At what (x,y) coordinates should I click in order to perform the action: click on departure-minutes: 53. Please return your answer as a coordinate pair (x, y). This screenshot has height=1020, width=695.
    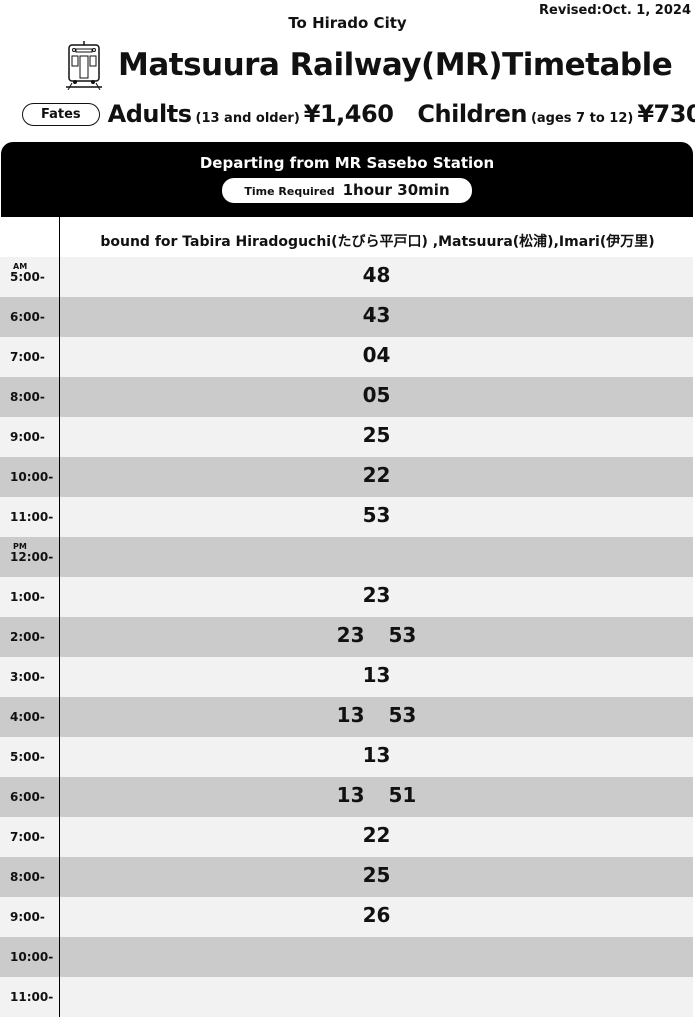
    Looking at the image, I should click on (376, 515).